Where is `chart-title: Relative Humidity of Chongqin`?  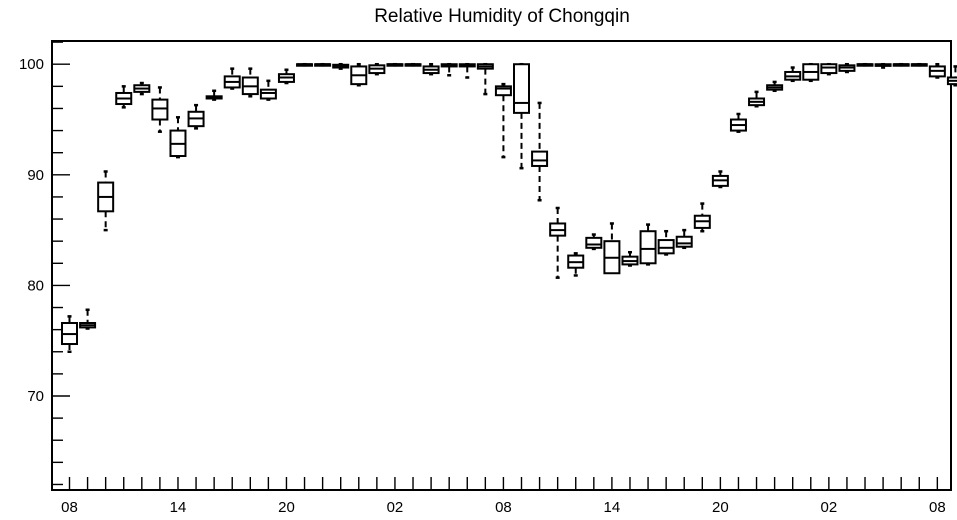 chart-title: Relative Humidity of Chongqin is located at coordinates (502, 16).